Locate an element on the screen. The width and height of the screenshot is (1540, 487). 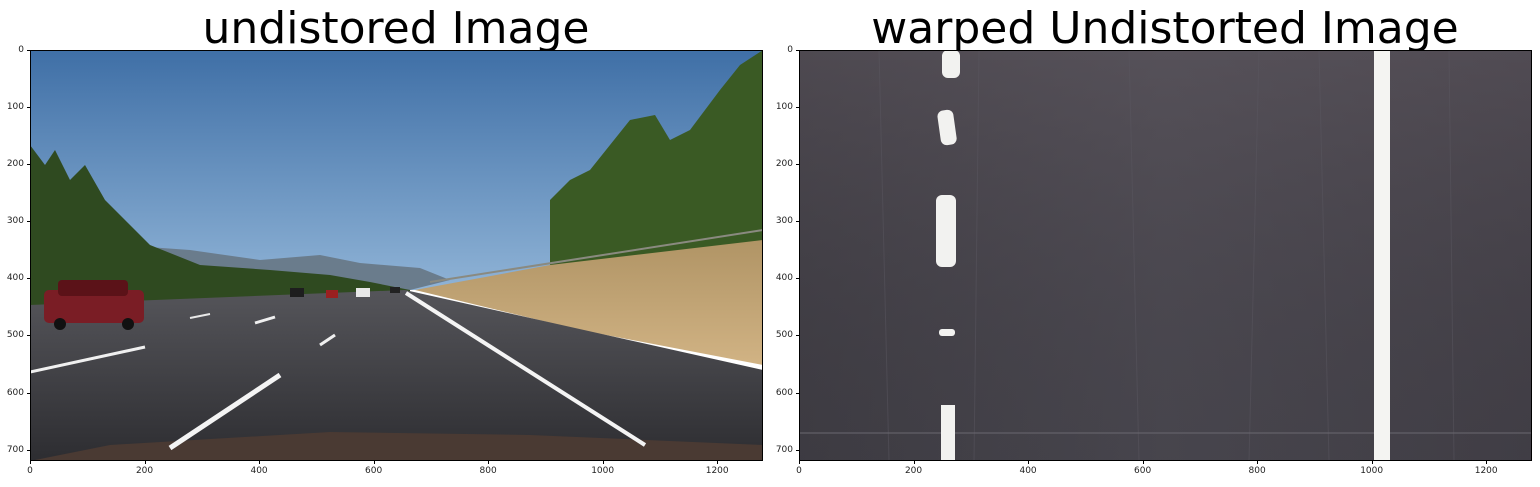
left-lane-line is located at coordinates (225, 411).